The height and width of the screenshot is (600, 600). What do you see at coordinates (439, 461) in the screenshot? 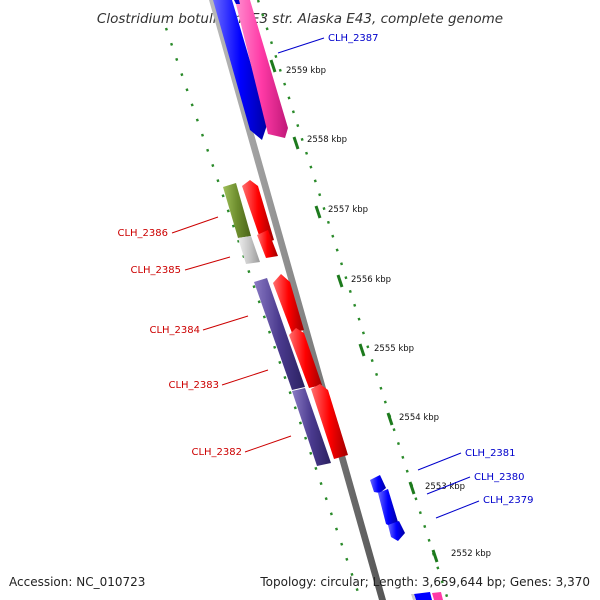
I see `leader-clh2381` at bounding box center [439, 461].